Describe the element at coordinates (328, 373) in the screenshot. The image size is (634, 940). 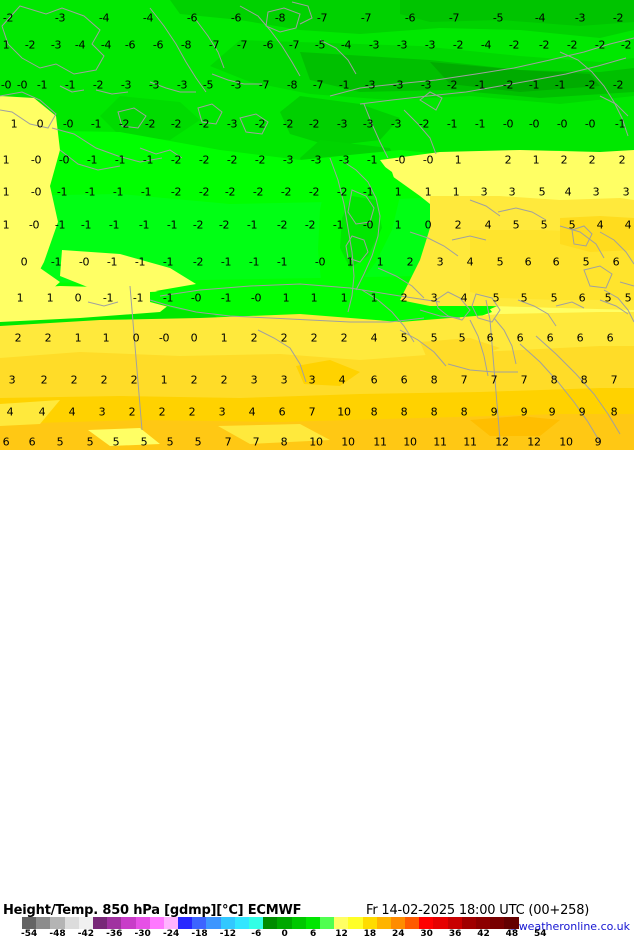
I see `field-gold-patch-a` at that location.